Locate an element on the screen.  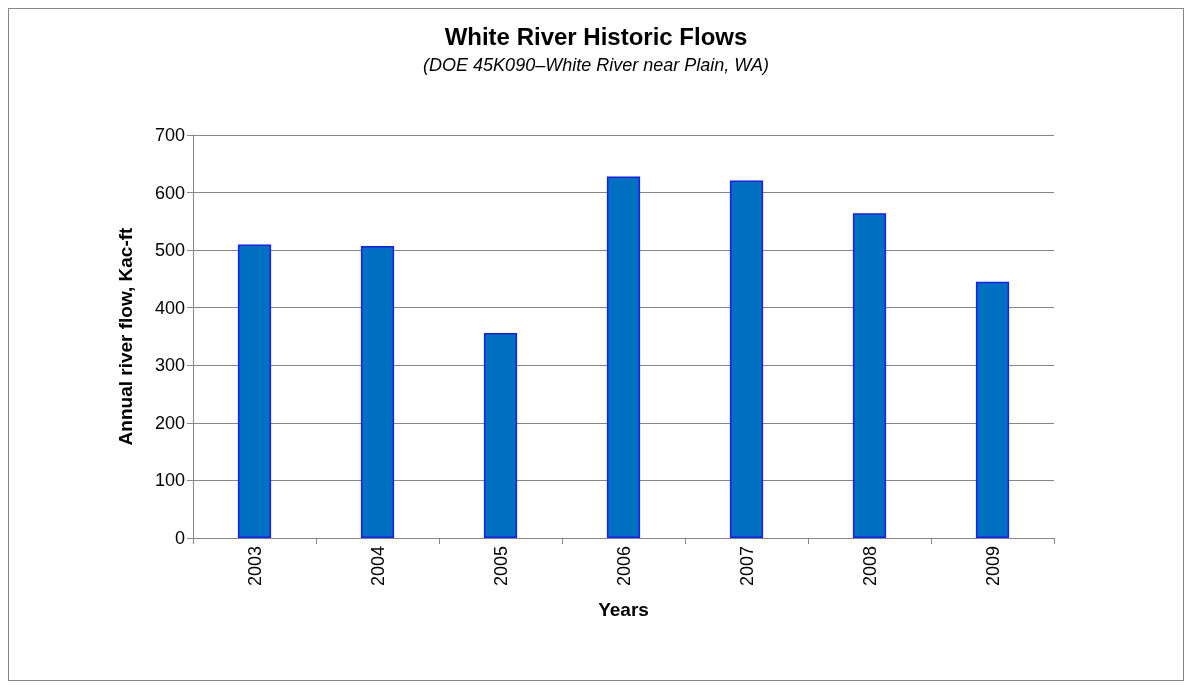
x-tick-label: 2004 is located at coordinates (377, 566).